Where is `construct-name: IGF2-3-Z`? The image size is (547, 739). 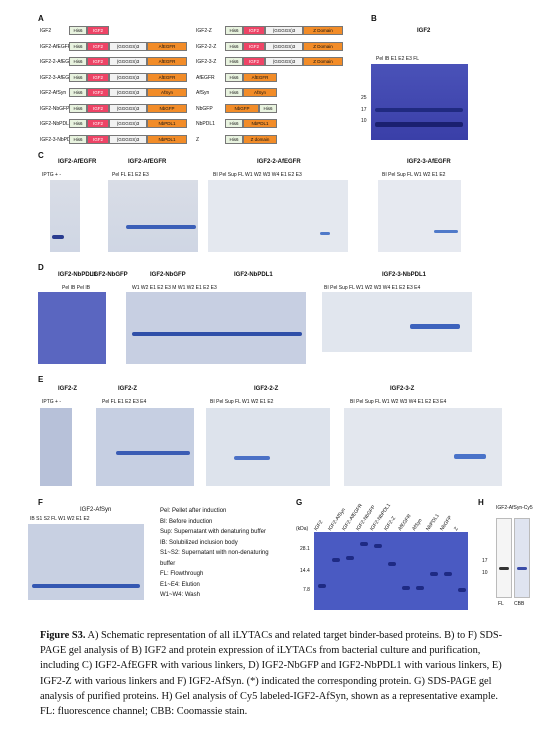
construct-name: IGF2-3-Z is located at coordinates (206, 62).